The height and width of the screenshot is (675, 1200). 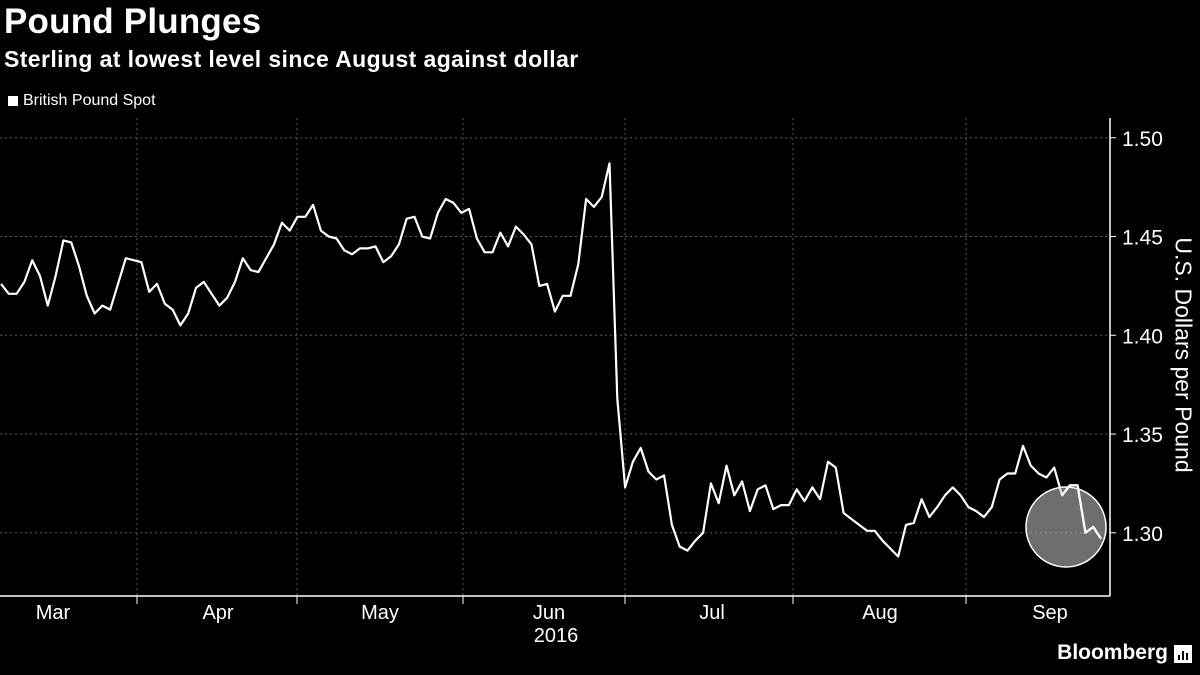 What do you see at coordinates (1142, 534) in the screenshot?
I see `y-tick-label: 1.30` at bounding box center [1142, 534].